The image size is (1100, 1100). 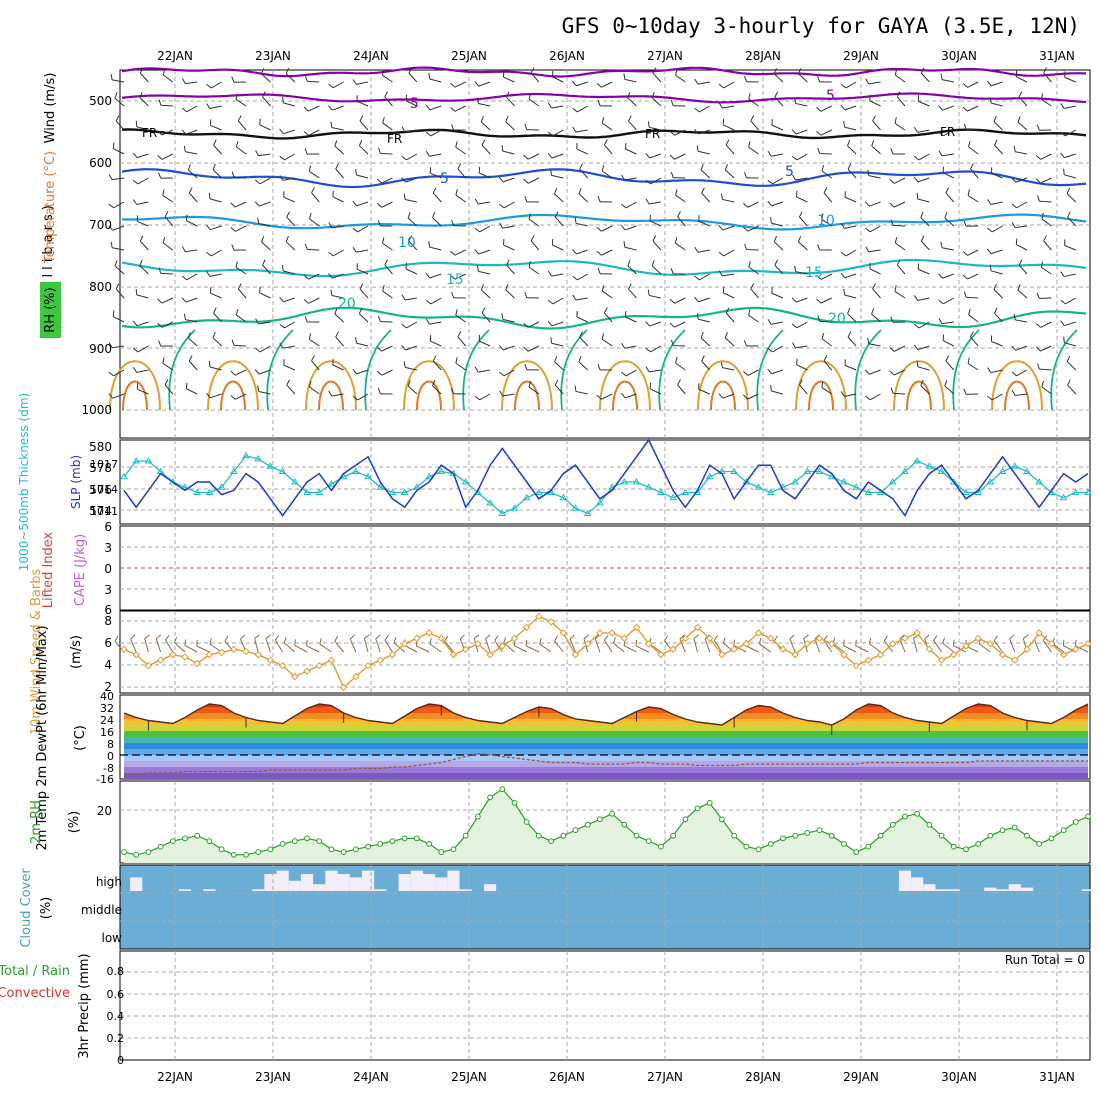 I want to click on rh2m-label: 2m RH, so click(x=36, y=822).